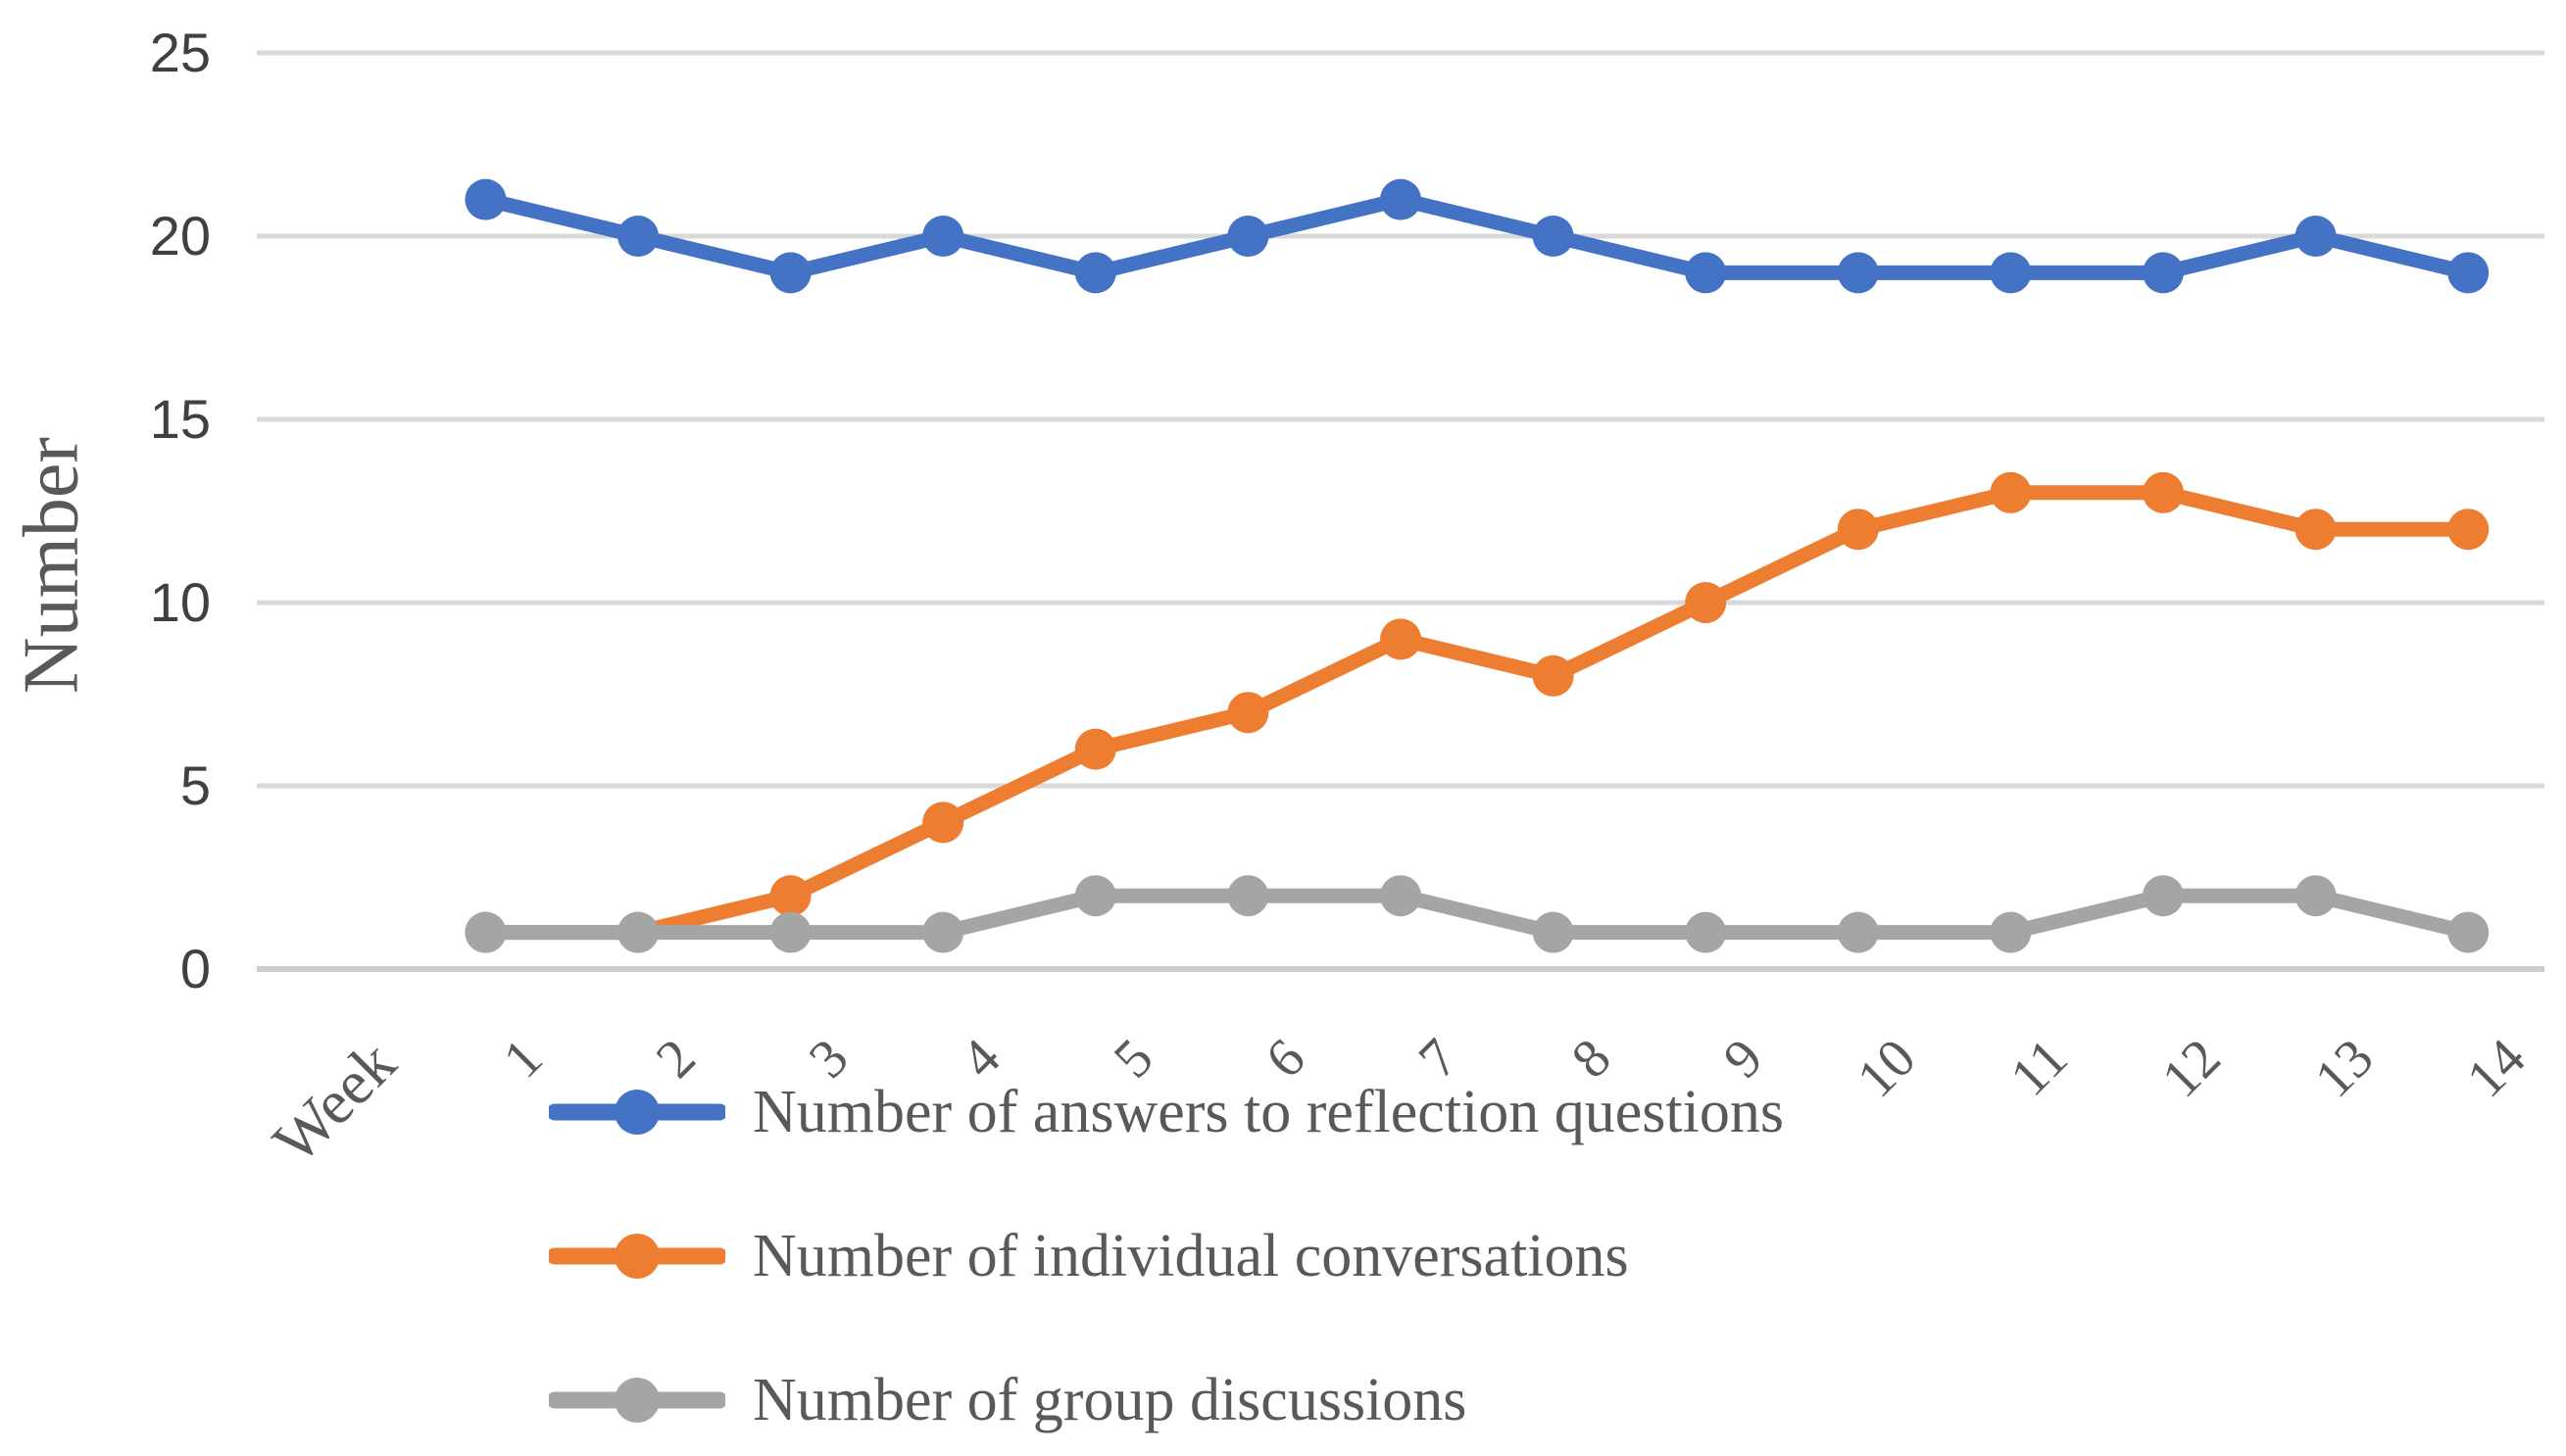 The height and width of the screenshot is (1456, 2566). Describe the element at coordinates (1191, 1255) in the screenshot. I see `legend-label: Number of individual conversations` at that location.